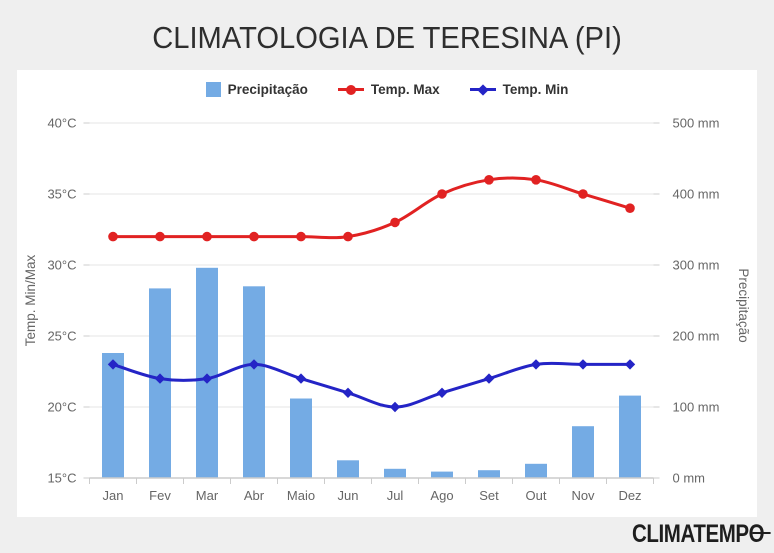  Describe the element at coordinates (696, 123) in the screenshot. I see `y-right-label-500 mm: 500 mm` at that location.